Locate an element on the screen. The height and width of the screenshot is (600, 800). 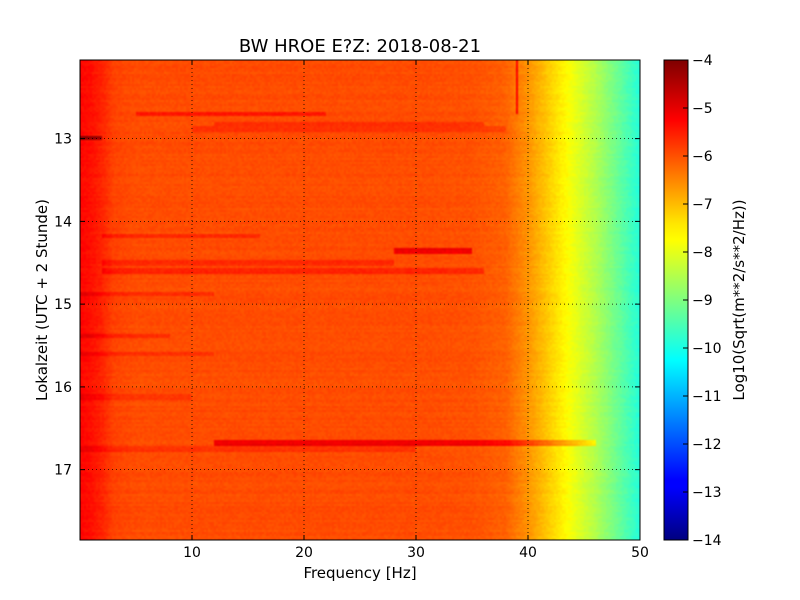
y-tick-label: 16 is located at coordinates (63, 388).